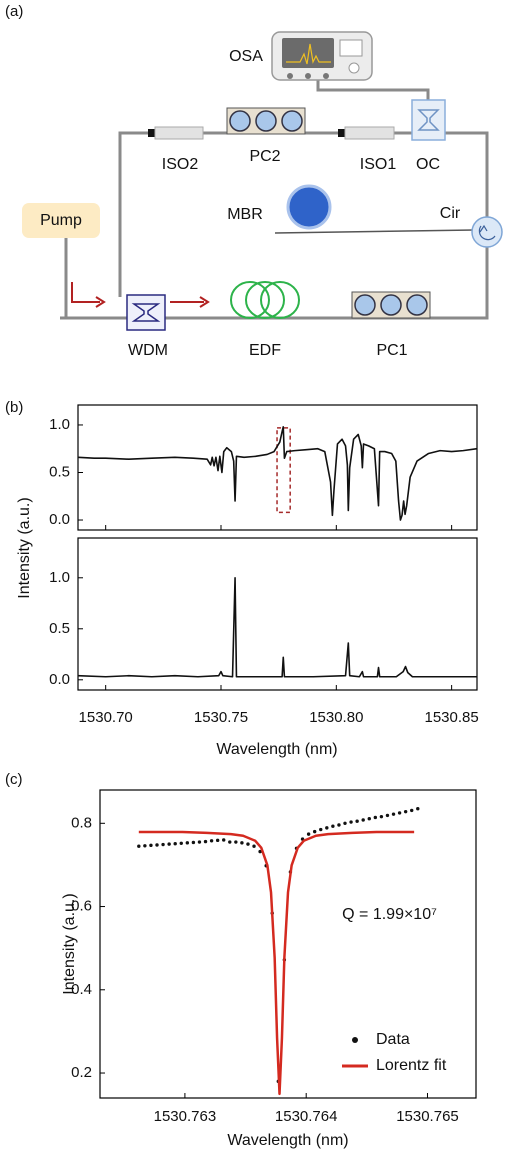 The width and height of the screenshot is (511, 1155). What do you see at coordinates (389, 914) in the screenshot?
I see `annotation: Q = 1.99×10⁷` at bounding box center [389, 914].